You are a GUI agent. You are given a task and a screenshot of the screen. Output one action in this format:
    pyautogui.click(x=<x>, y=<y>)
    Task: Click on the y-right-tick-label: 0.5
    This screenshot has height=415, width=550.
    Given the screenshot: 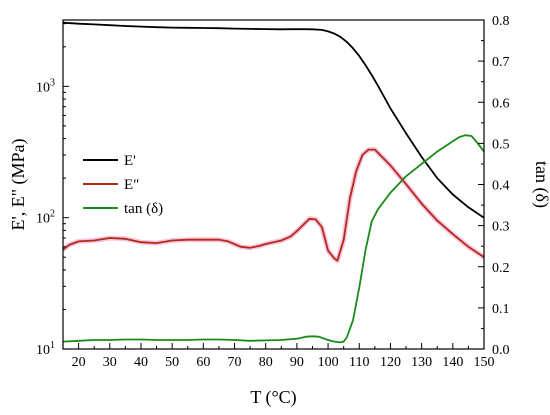 What is the action you would take?
    pyautogui.click(x=501, y=144)
    